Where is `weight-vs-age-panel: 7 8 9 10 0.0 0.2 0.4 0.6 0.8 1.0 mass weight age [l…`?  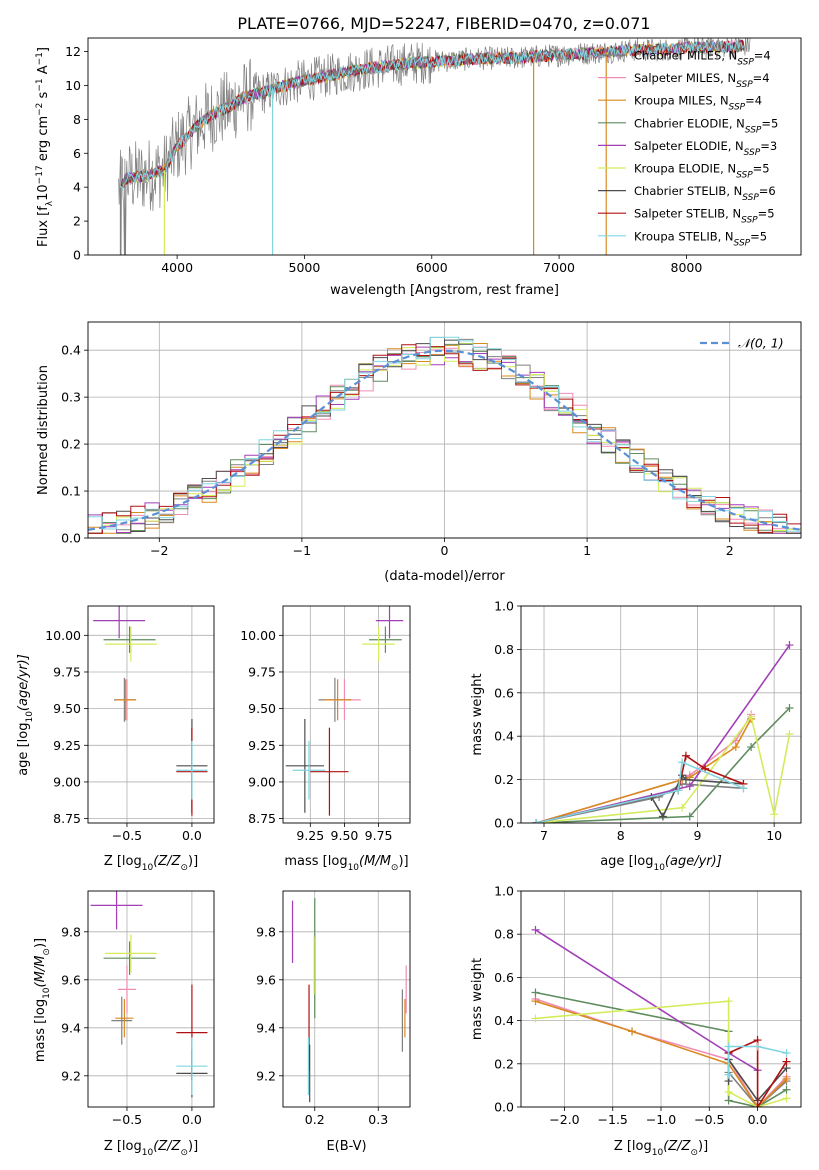
weight-vs-age-panel: 7 8 9 10 0.0 0.2 0.4 0.6 0.8 1.0 mass weight age [l… is located at coordinates (636, 736).